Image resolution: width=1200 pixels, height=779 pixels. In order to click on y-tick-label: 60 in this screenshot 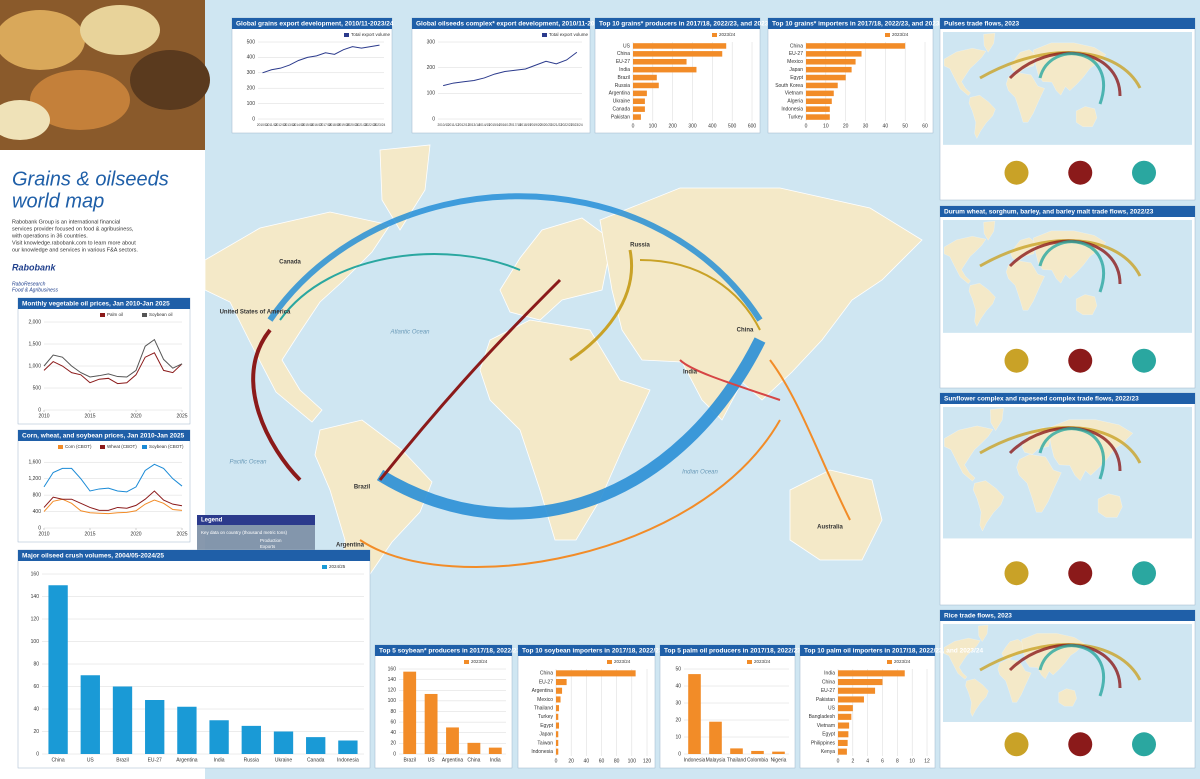, I will do `click(36, 687)`.